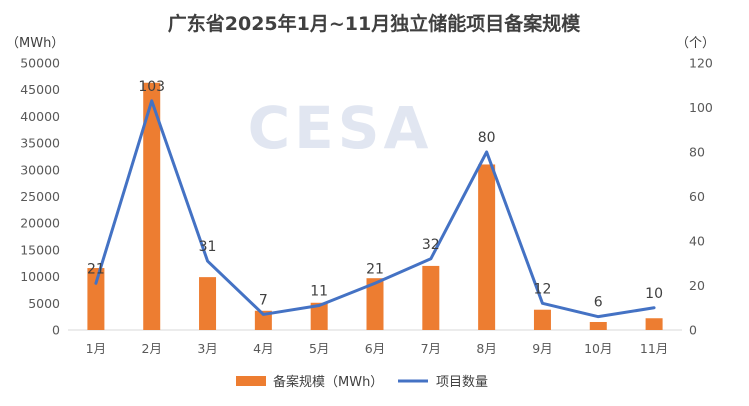  Describe the element at coordinates (319, 292) in the screenshot. I see `data-label: 11` at that location.